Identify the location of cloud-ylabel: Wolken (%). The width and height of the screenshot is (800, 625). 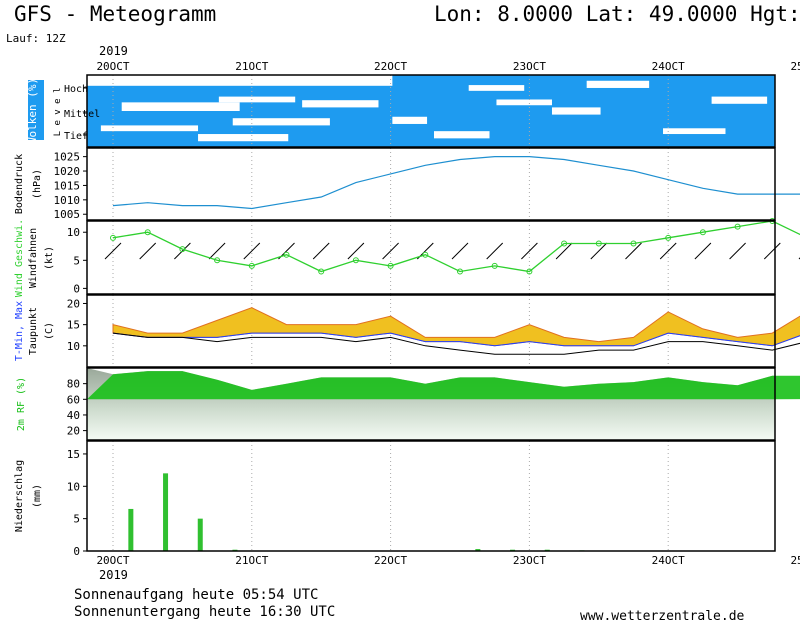
(32, 111).